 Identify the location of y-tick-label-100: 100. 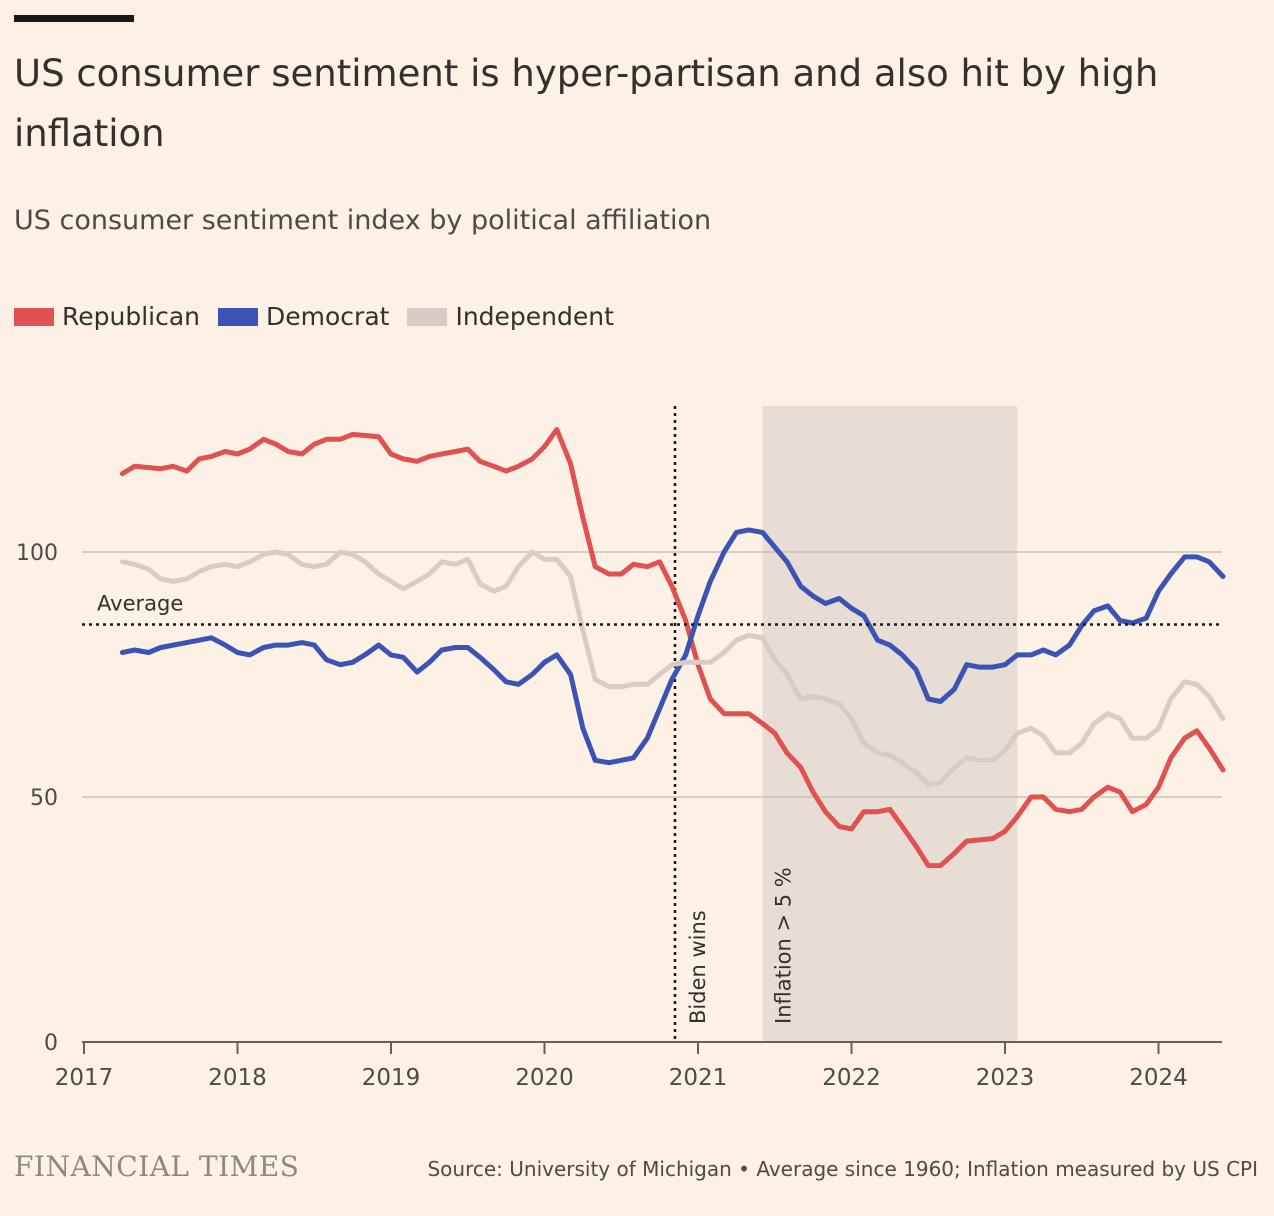
(37, 553).